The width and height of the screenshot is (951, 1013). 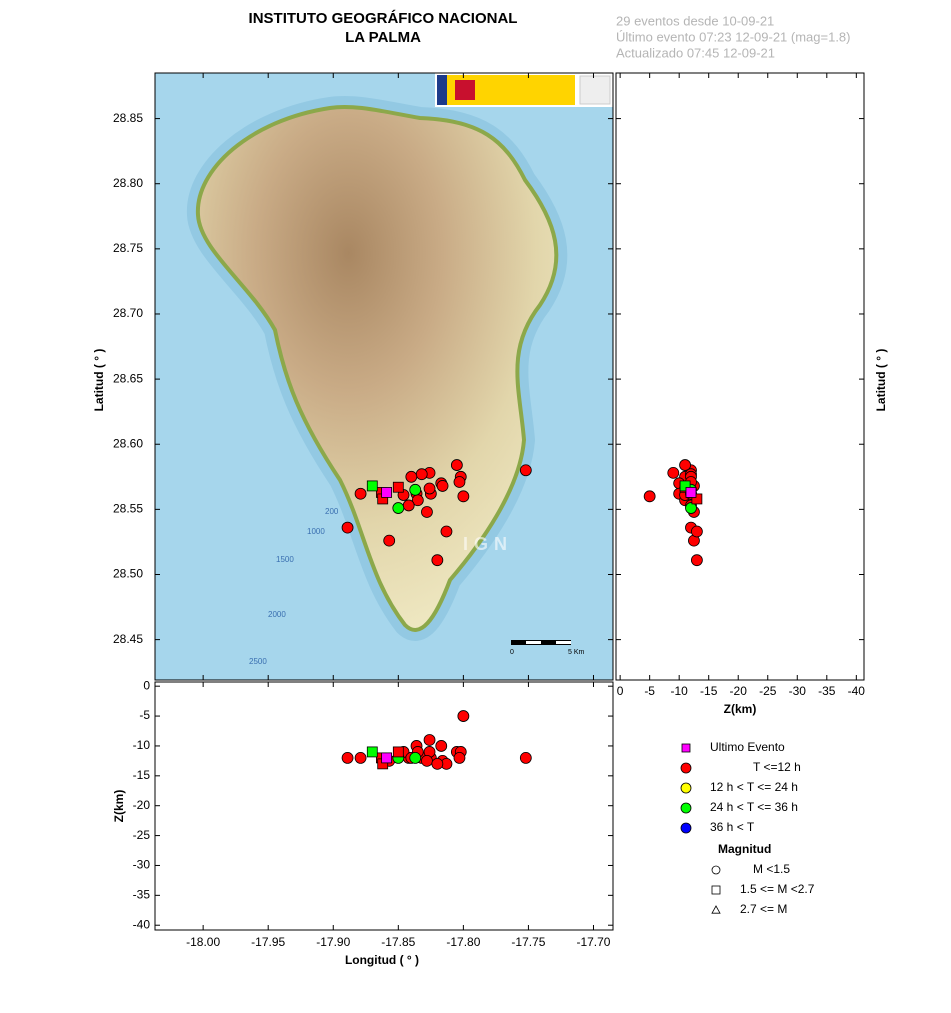 What do you see at coordinates (332, 511) in the screenshot?
I see `contour-label: 200` at bounding box center [332, 511].